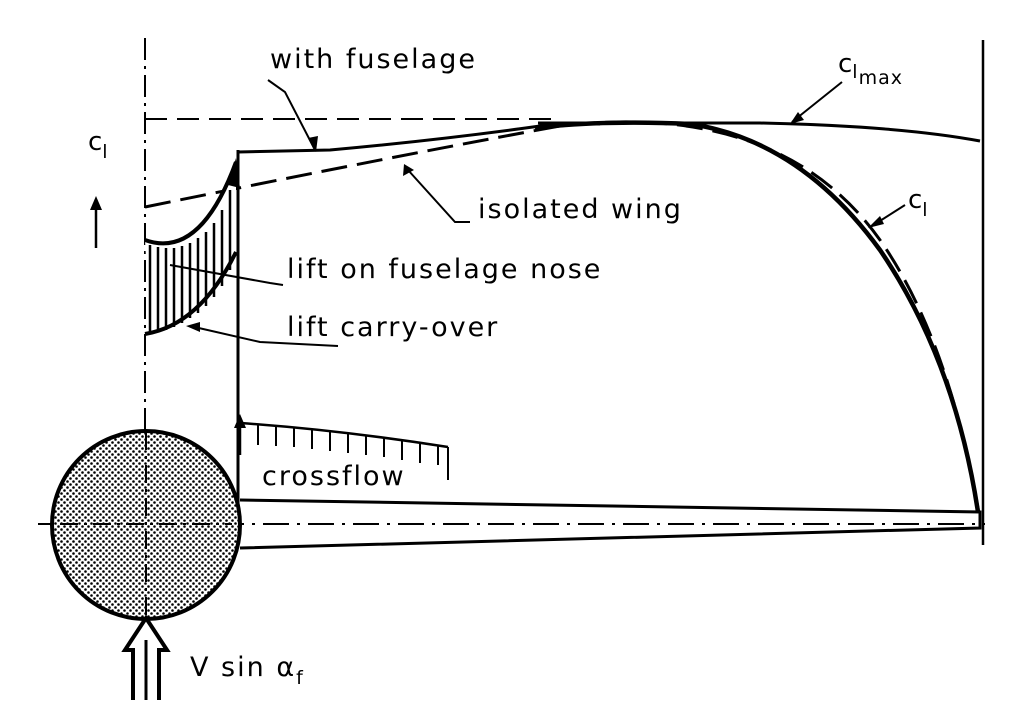 This screenshot has width=1031, height=726. What do you see at coordinates (887, 216) in the screenshot?
I see `leader-cl-curve` at bounding box center [887, 216].